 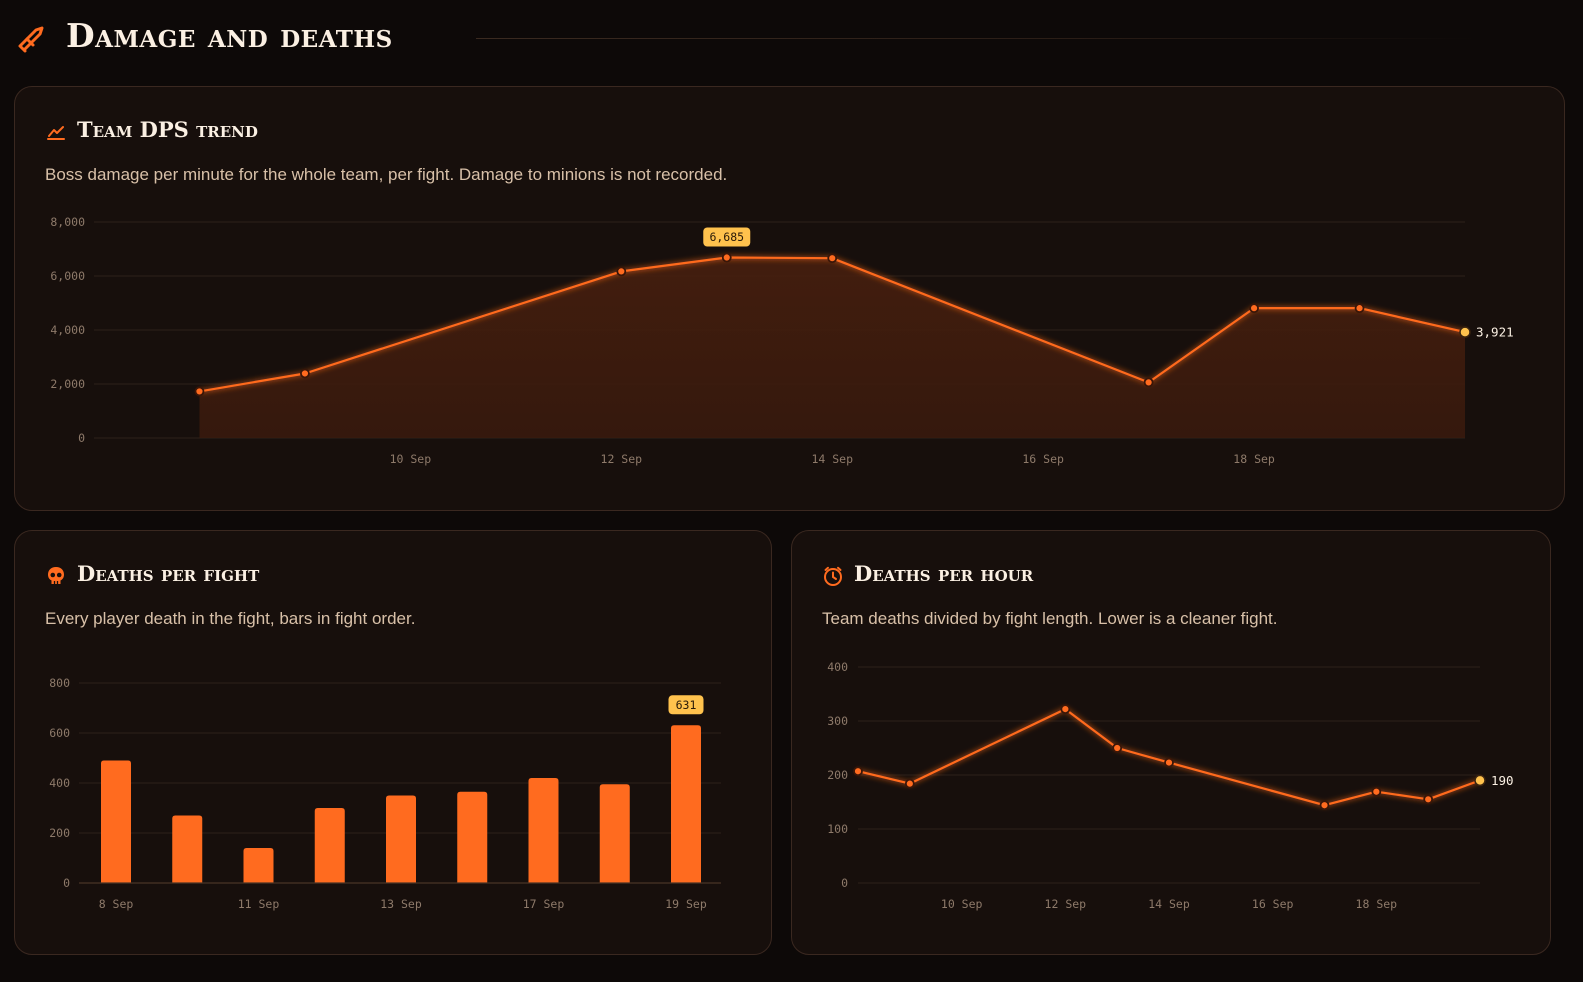 What do you see at coordinates (59, 683) in the screenshot?
I see `y-tick-label: 800` at bounding box center [59, 683].